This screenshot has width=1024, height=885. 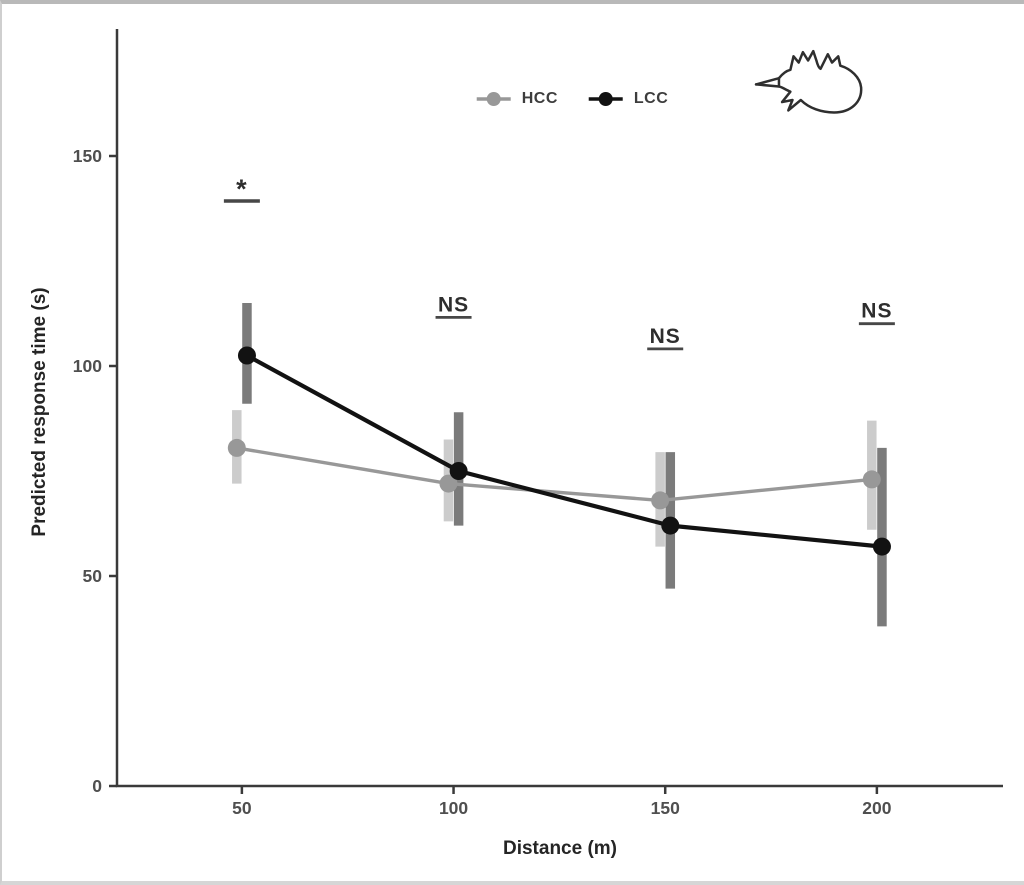 I want to click on series-line-lcc, so click(x=564, y=451).